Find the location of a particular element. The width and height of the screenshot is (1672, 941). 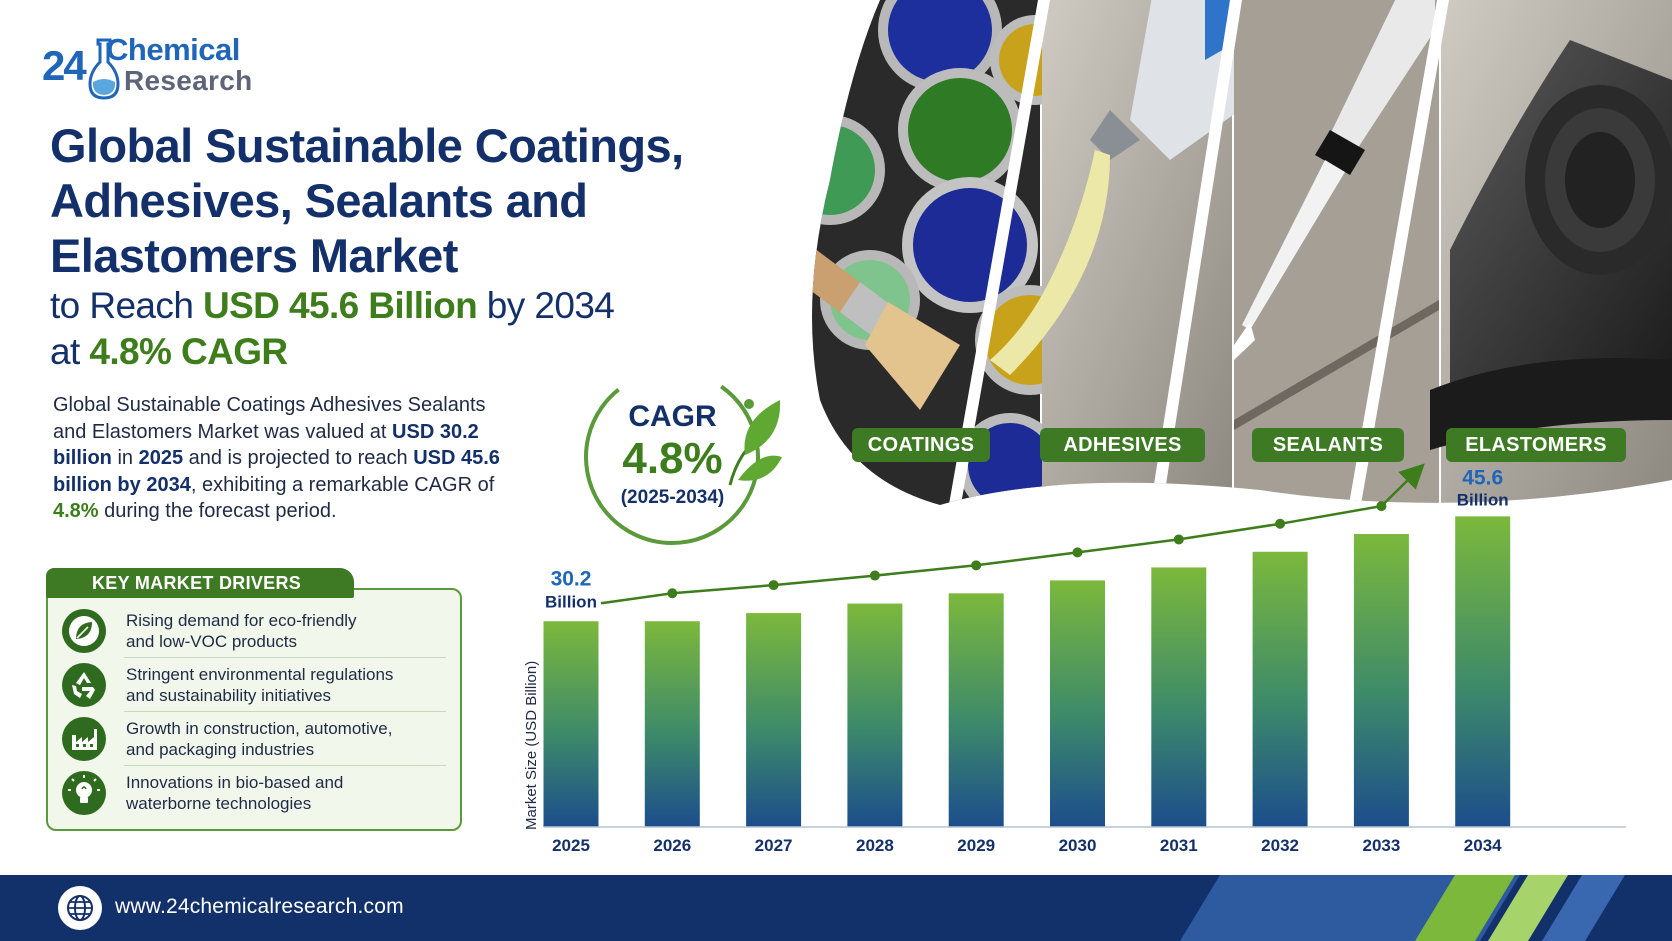

desc-text: during the forecast period. is located at coordinates (217, 511).